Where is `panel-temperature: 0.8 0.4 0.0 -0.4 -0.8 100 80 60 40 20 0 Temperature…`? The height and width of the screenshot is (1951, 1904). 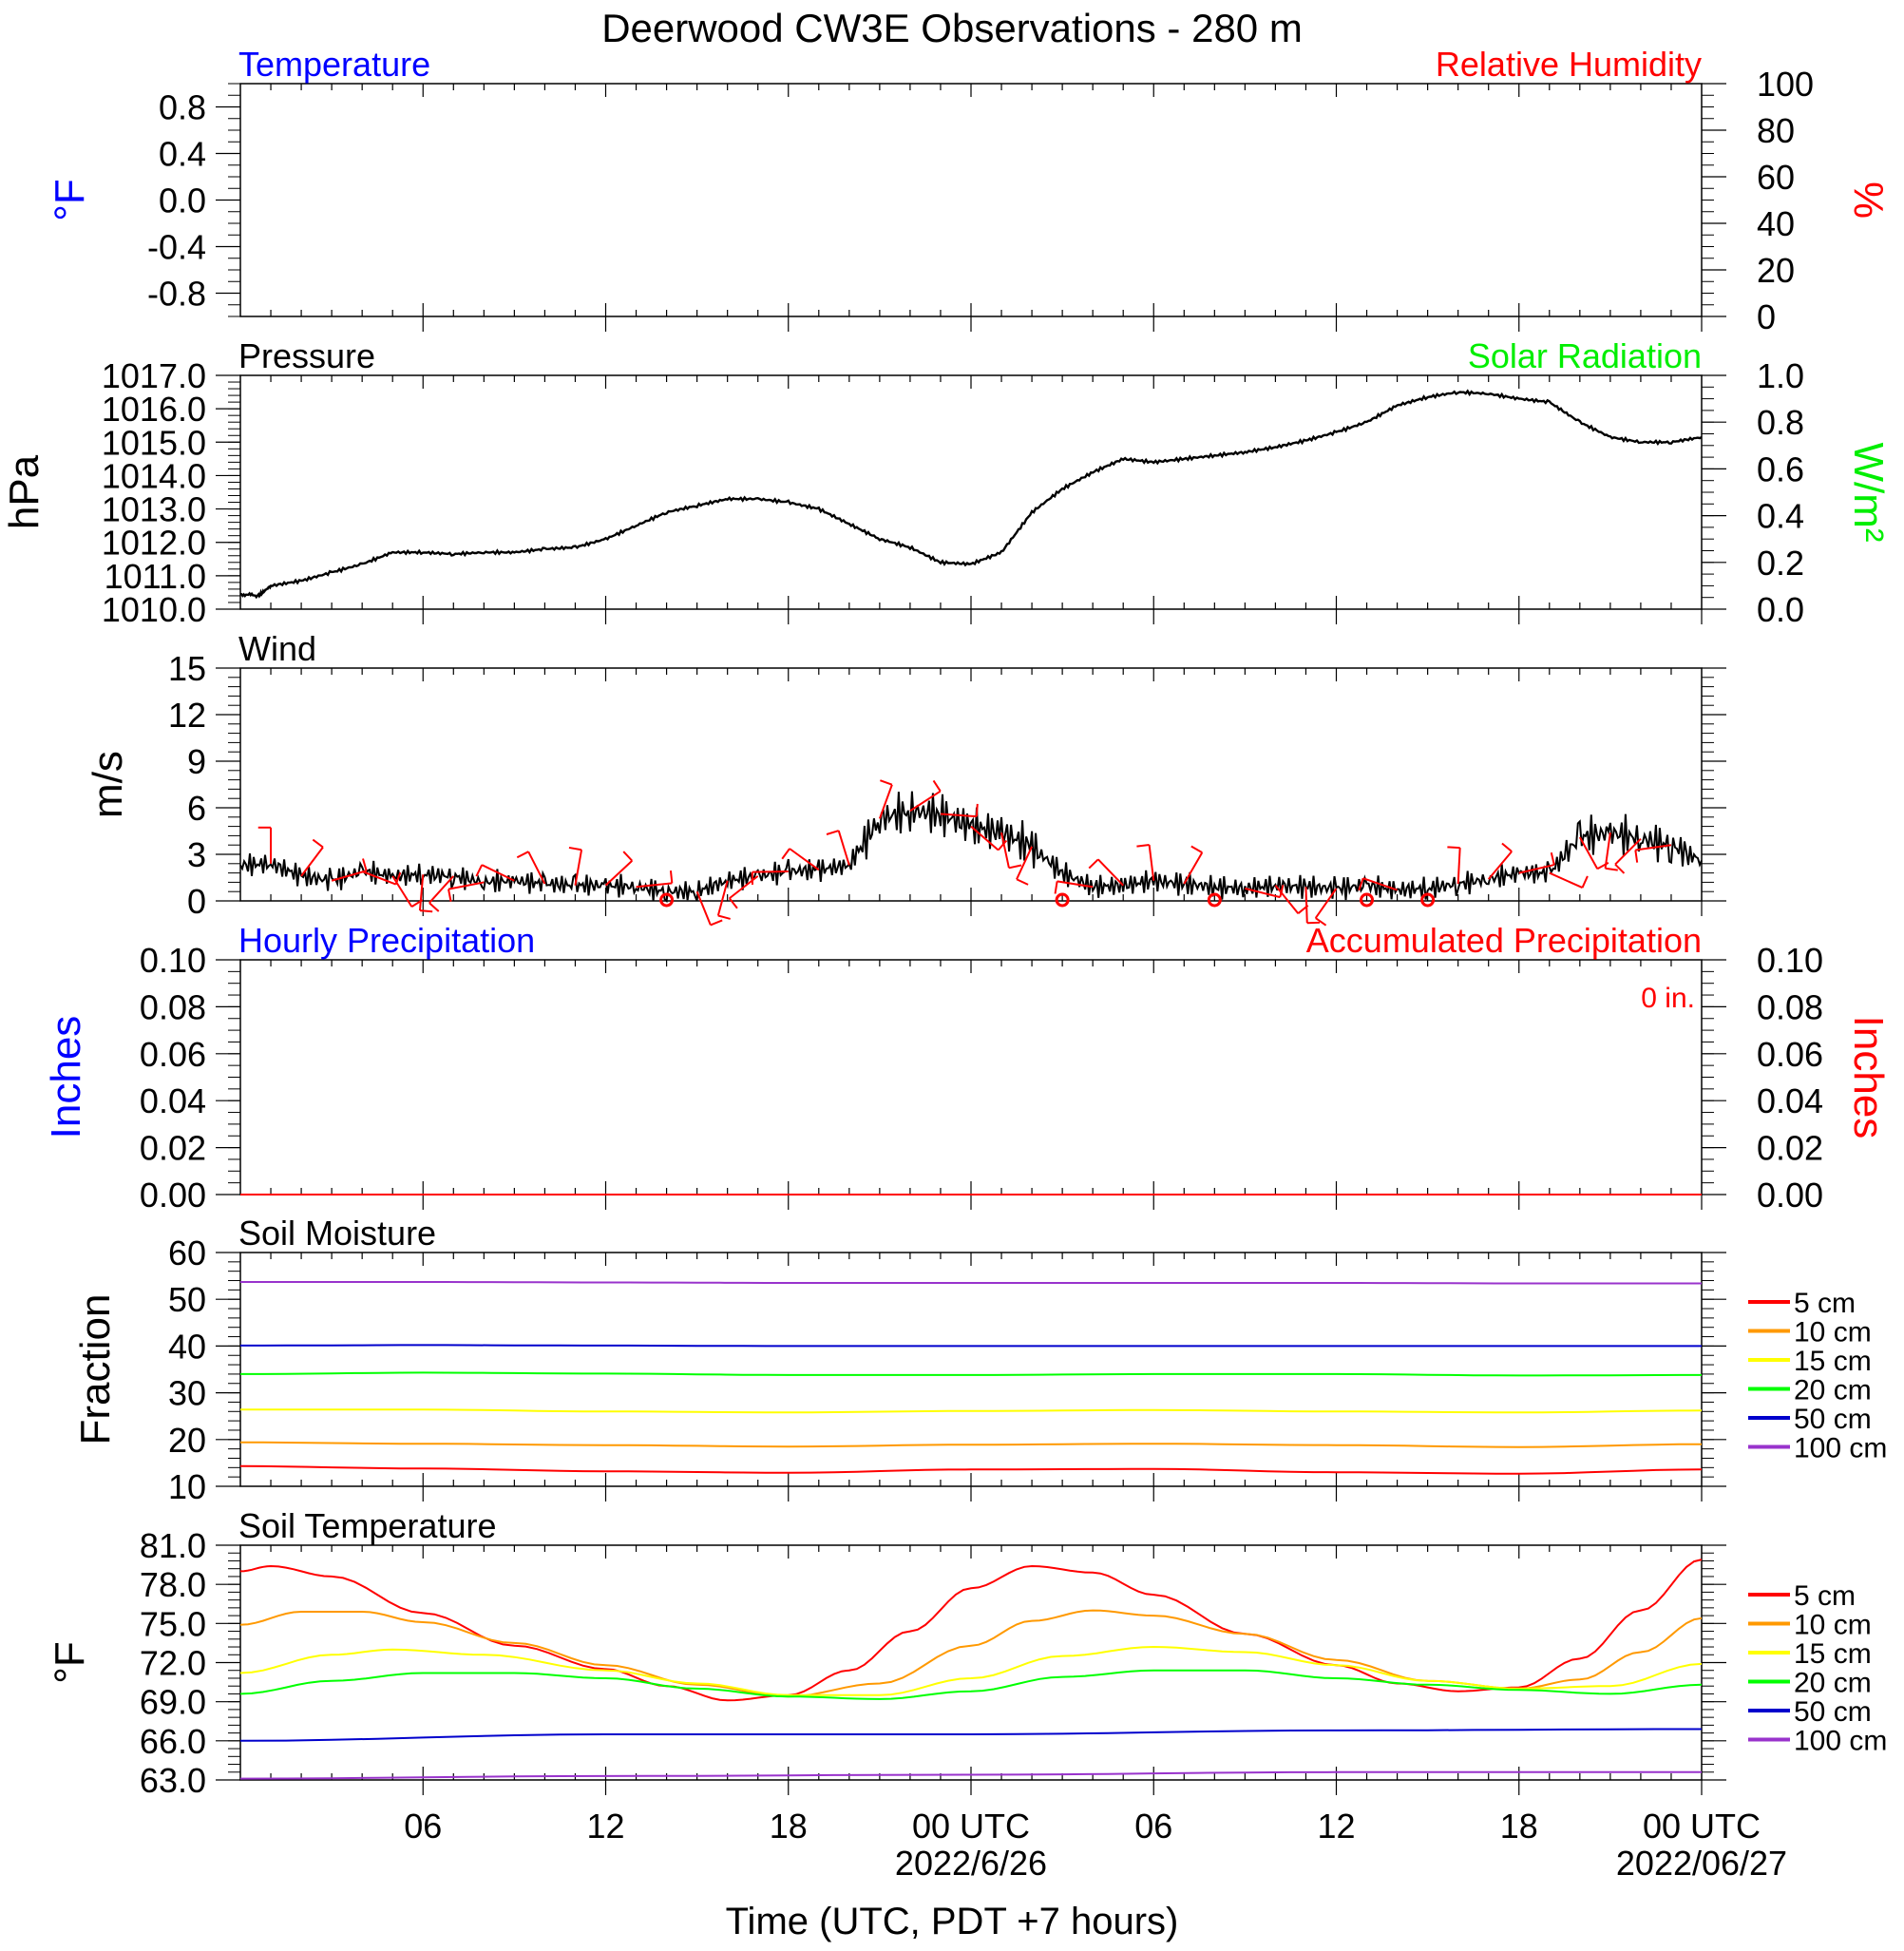
panel-temperature: 0.8 0.4 0.0 -0.4 -0.8 100 80 60 40 20 0 Temperature… is located at coordinates (970, 190).